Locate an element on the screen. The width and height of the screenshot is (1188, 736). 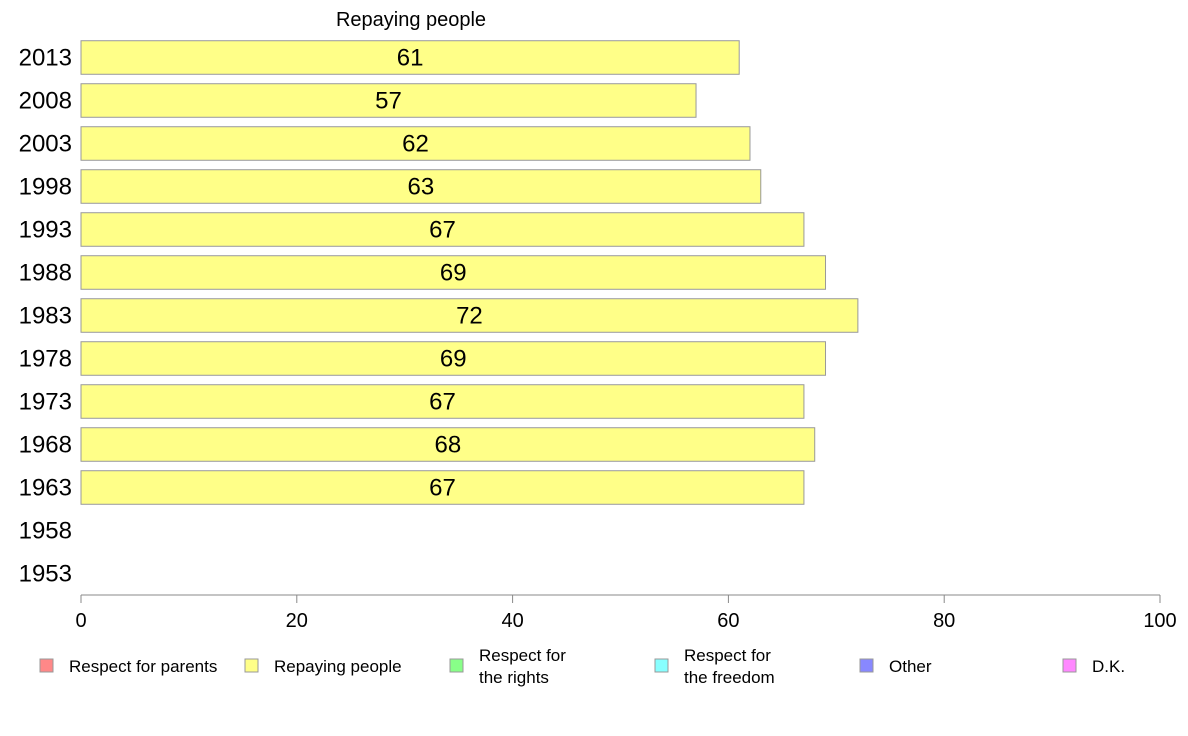
legend-item: Respect for the freedom is located at coordinates (714, 666).